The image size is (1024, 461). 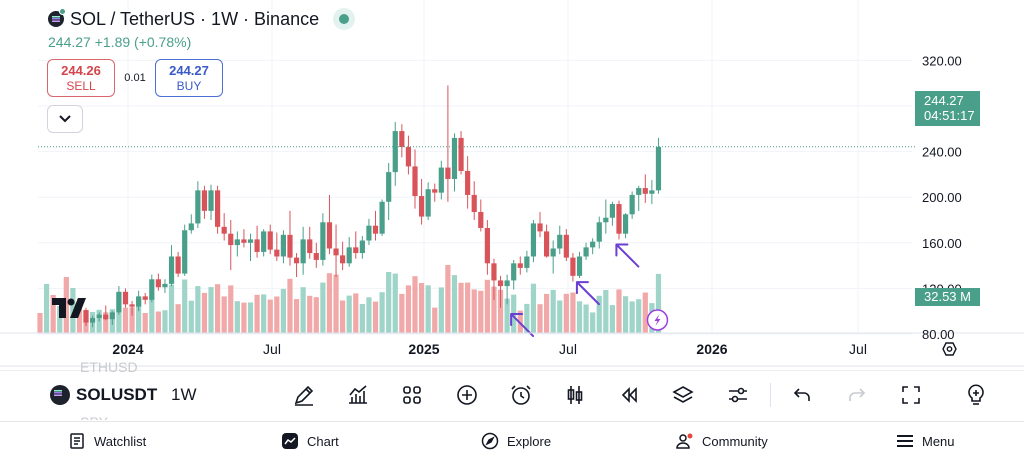 What do you see at coordinates (412, 395) in the screenshot?
I see `layout-button` at bounding box center [412, 395].